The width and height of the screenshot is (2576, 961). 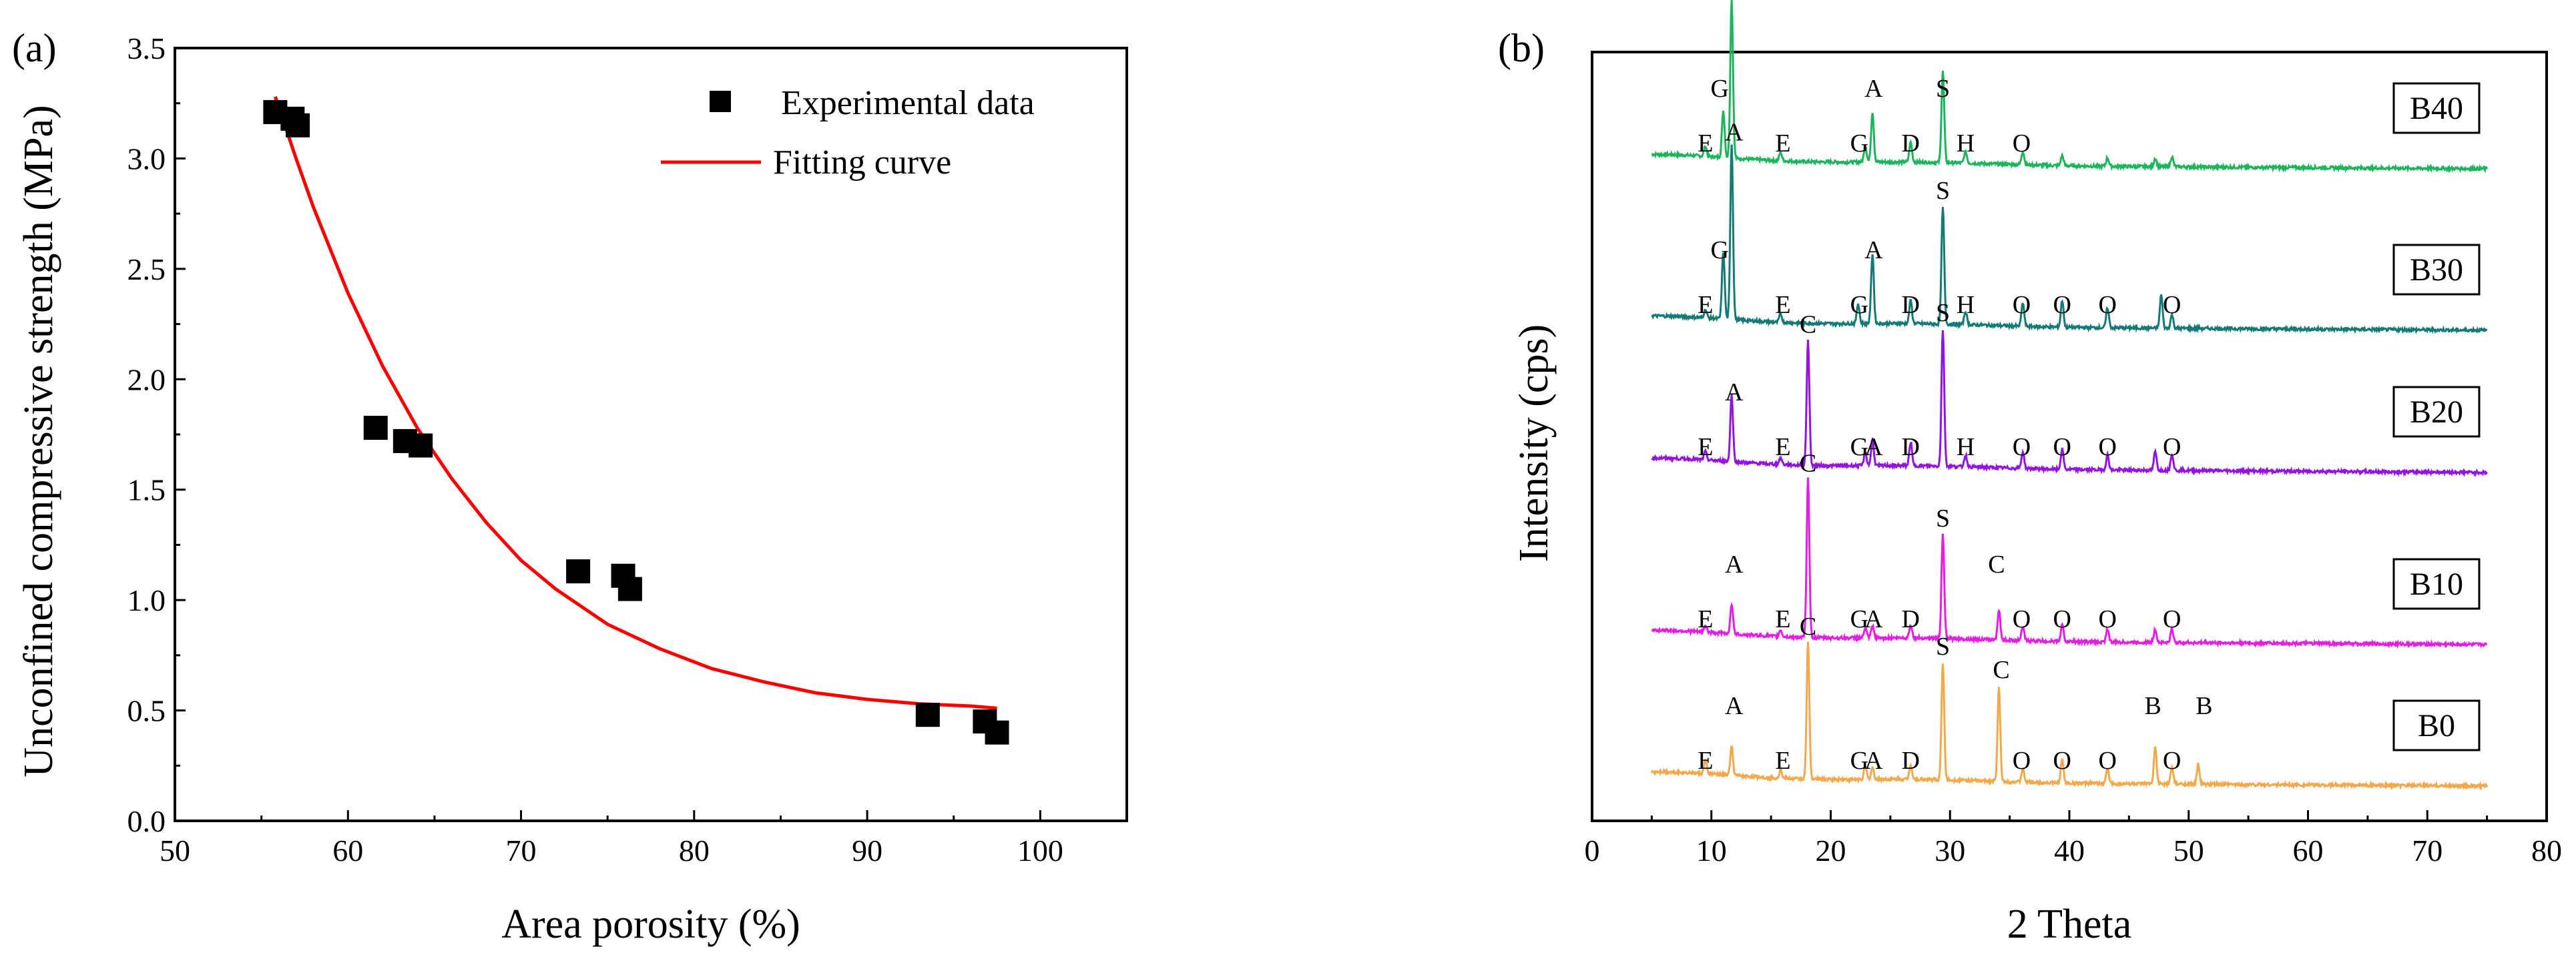 I want to click on panel-b-label: (b), so click(x=1521, y=48).